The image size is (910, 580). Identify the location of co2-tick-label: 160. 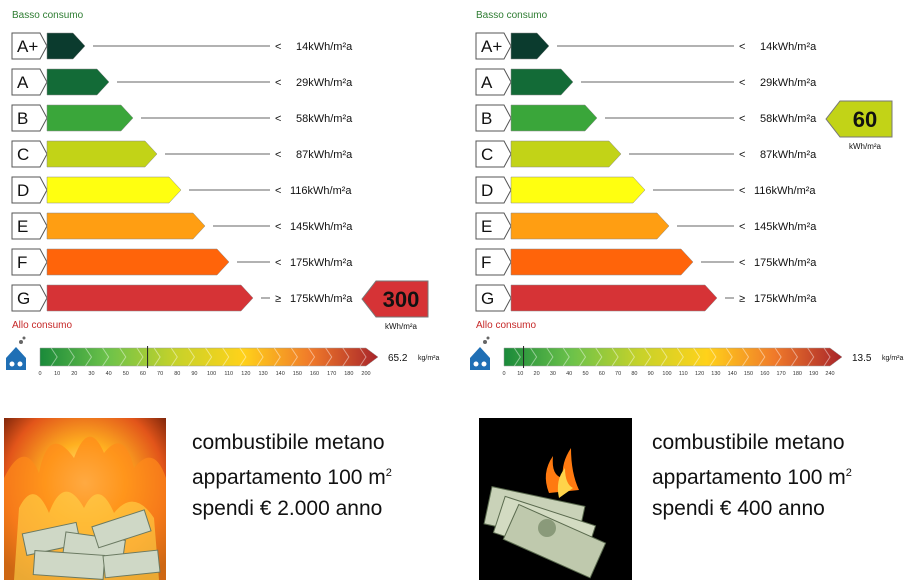
(764, 374).